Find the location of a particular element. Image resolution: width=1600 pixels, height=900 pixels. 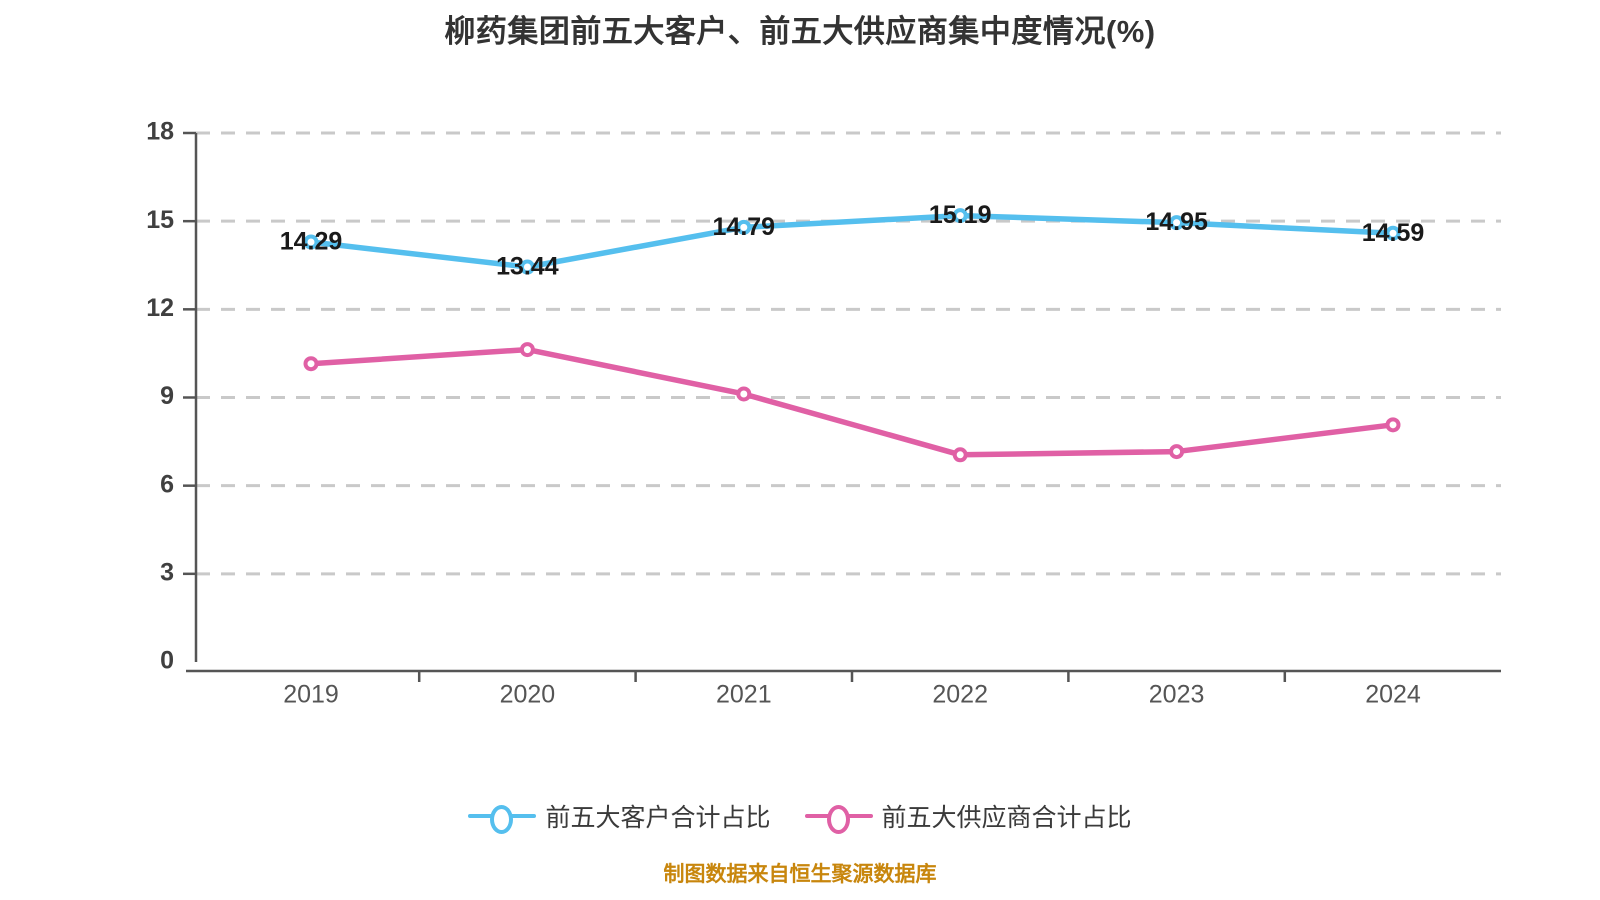

x-tick-label: 2020 is located at coordinates (528, 695).